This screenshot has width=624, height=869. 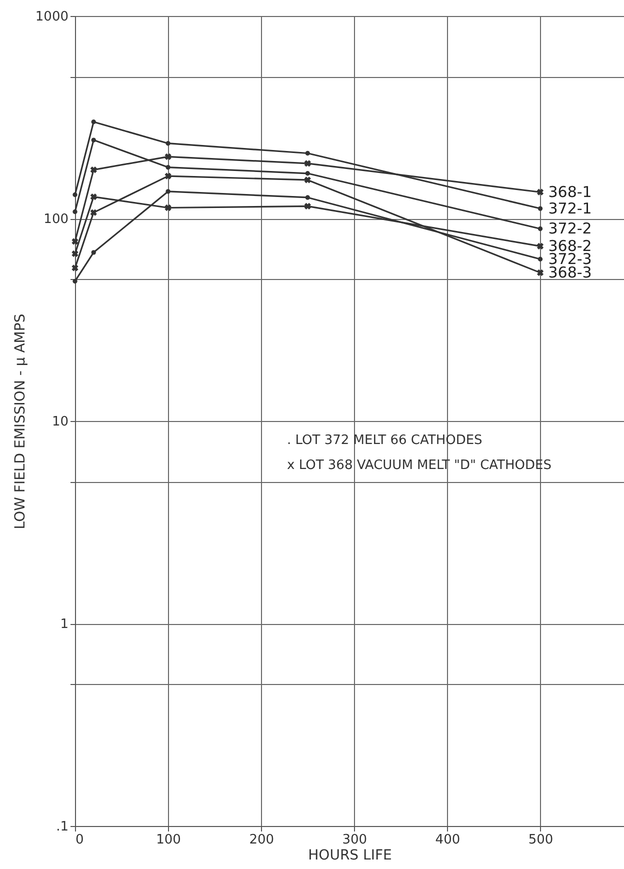 What do you see at coordinates (541, 840) in the screenshot?
I see `x-tick-label: 500` at bounding box center [541, 840].